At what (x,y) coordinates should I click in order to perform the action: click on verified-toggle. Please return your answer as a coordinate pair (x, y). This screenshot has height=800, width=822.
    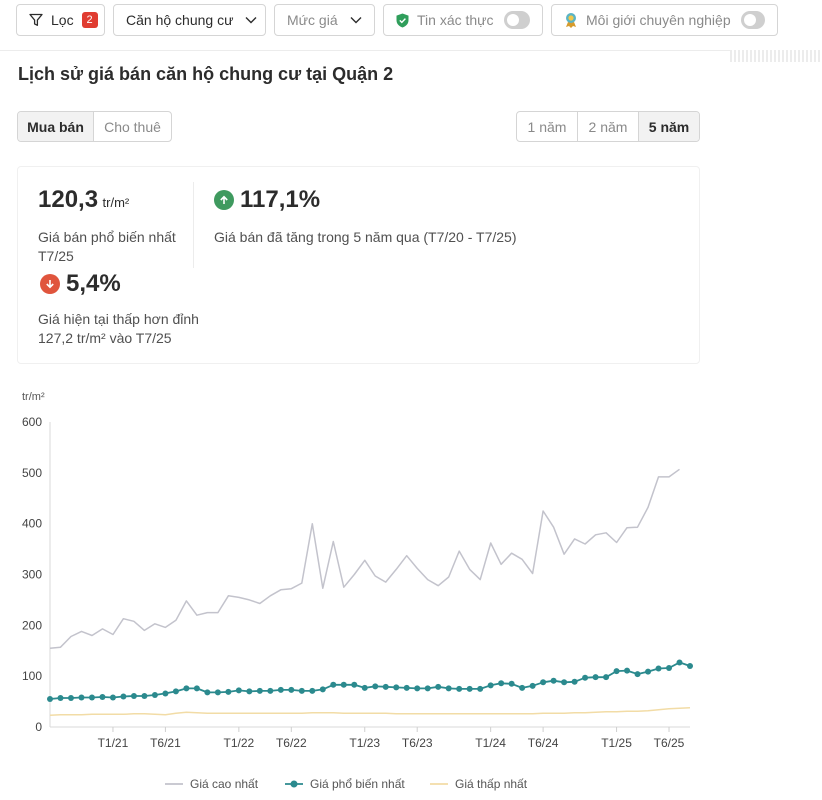
    Looking at the image, I should click on (516, 20).